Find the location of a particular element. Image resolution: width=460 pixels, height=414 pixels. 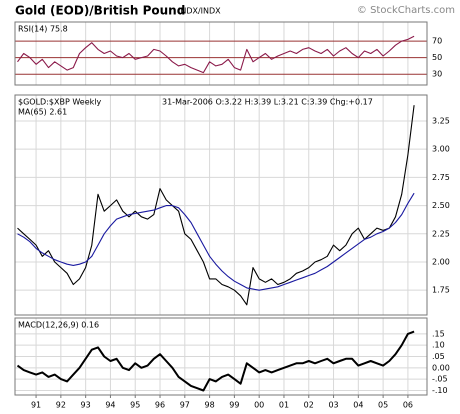

panel-frame is located at coordinates (221, 53).